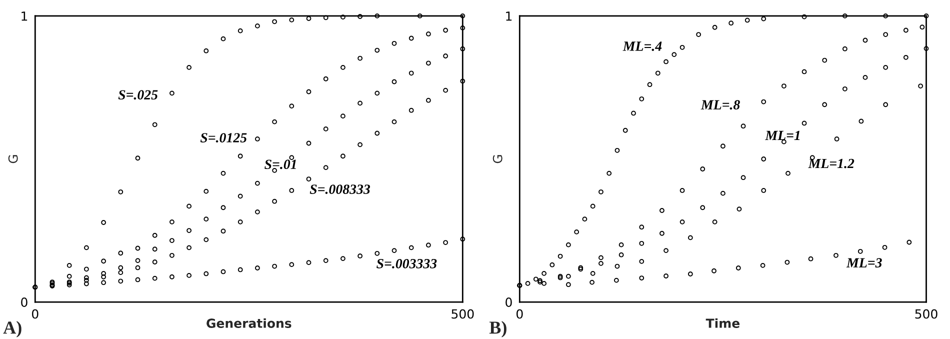 This screenshot has height=339, width=950. What do you see at coordinates (642, 46) in the screenshot?
I see `series-label: ML=.4` at bounding box center [642, 46].